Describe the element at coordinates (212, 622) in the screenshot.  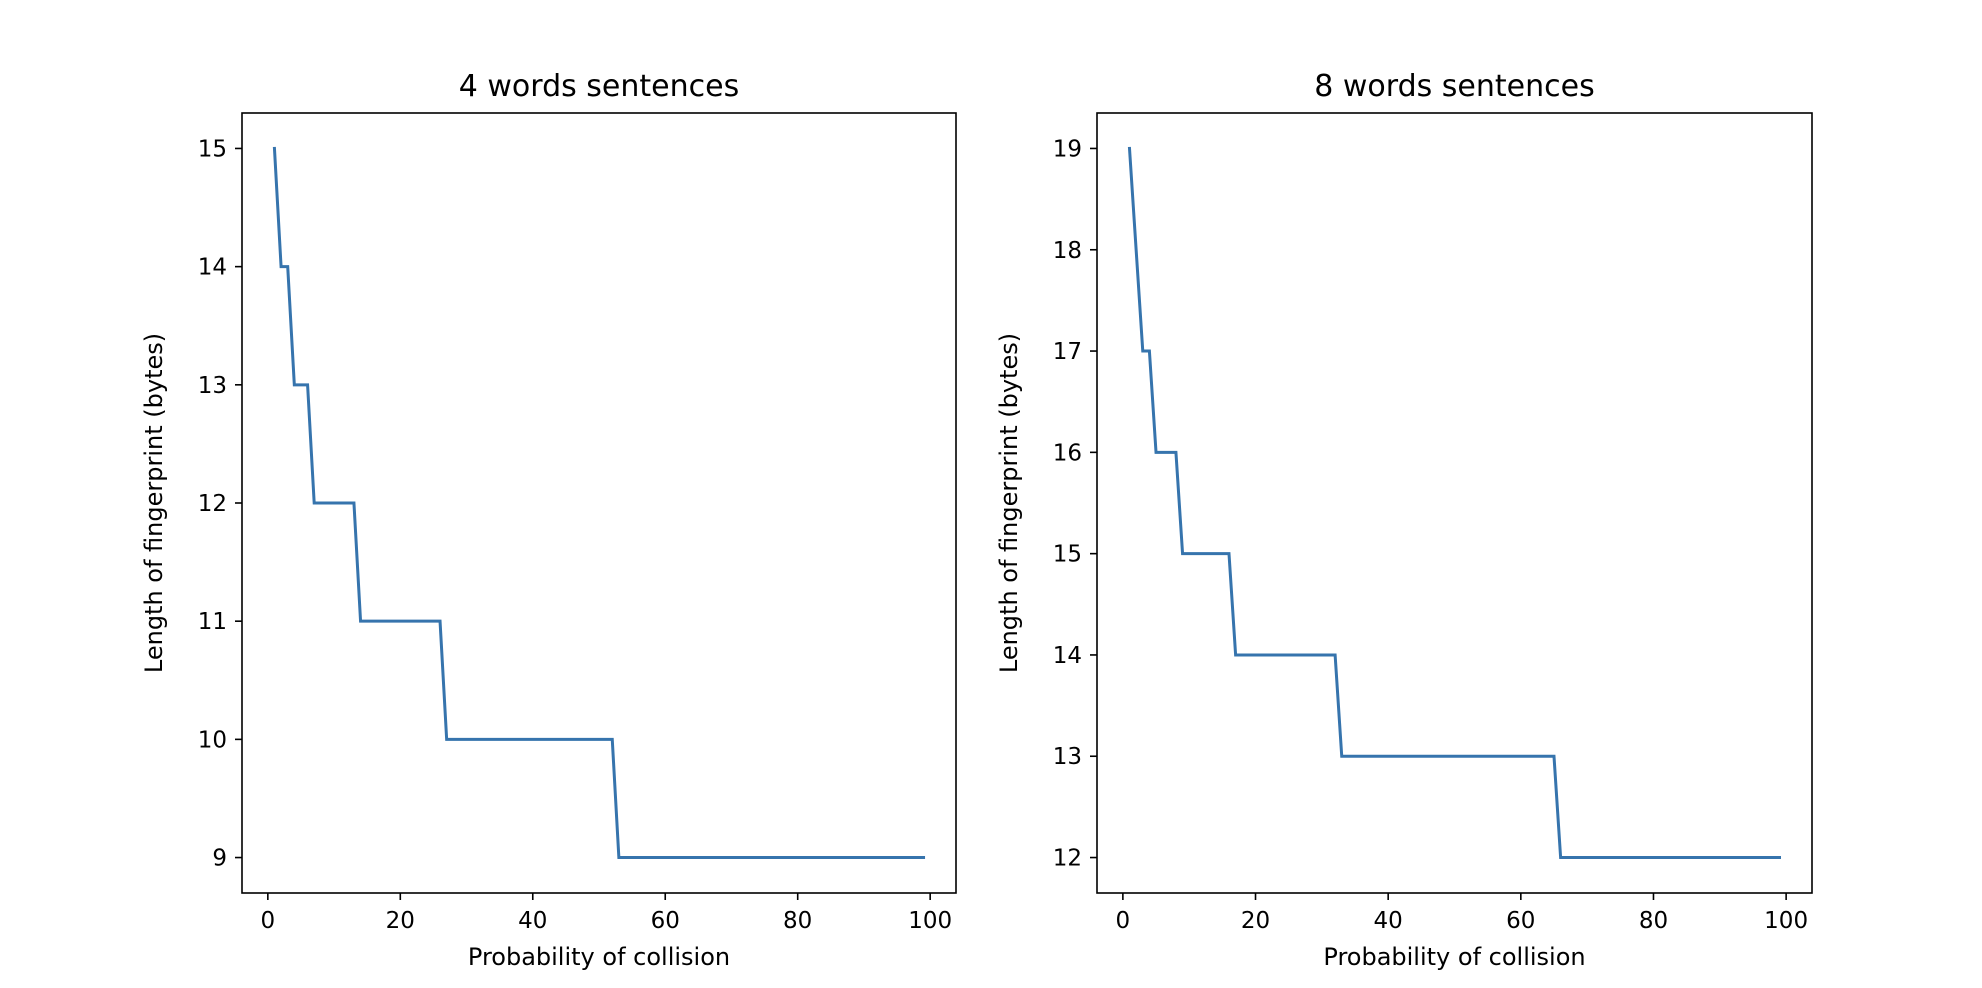
I see `y-tick-label: 11` at that location.